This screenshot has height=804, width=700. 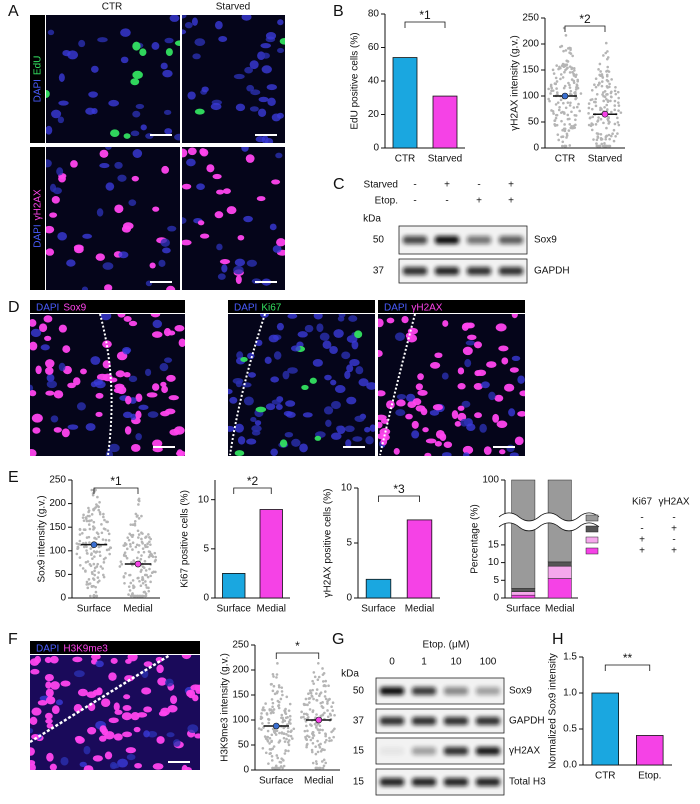 I want to click on dose-label: 10, so click(x=456, y=662).